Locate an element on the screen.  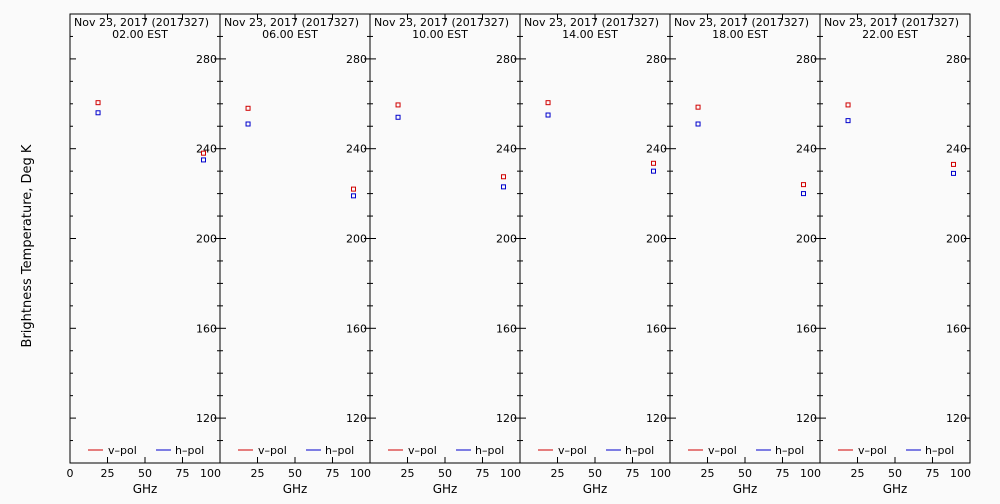
y-tick-label-1-1: 160 is located at coordinates (356, 328).